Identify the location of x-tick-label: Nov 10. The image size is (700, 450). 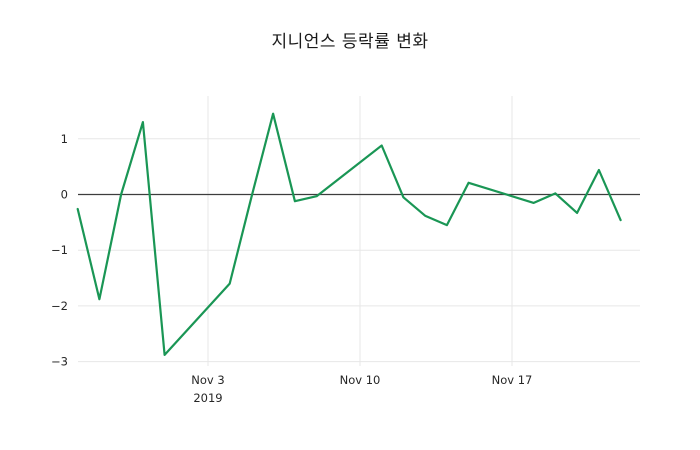
(360, 380).